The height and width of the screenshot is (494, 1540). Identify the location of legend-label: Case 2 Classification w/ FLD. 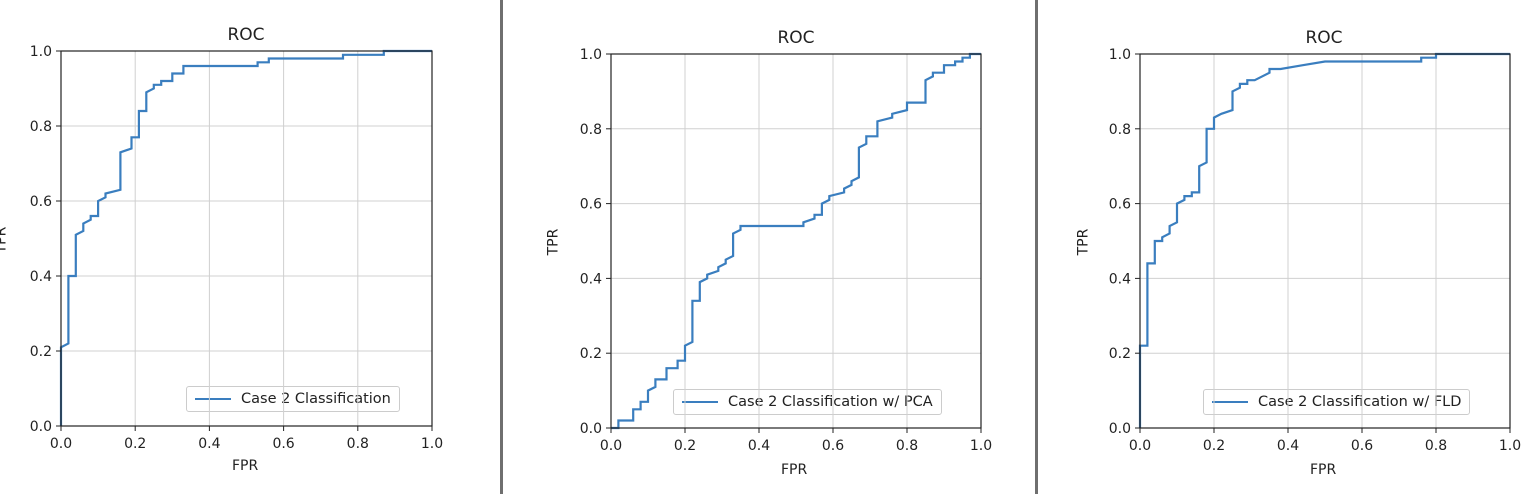
(1360, 402).